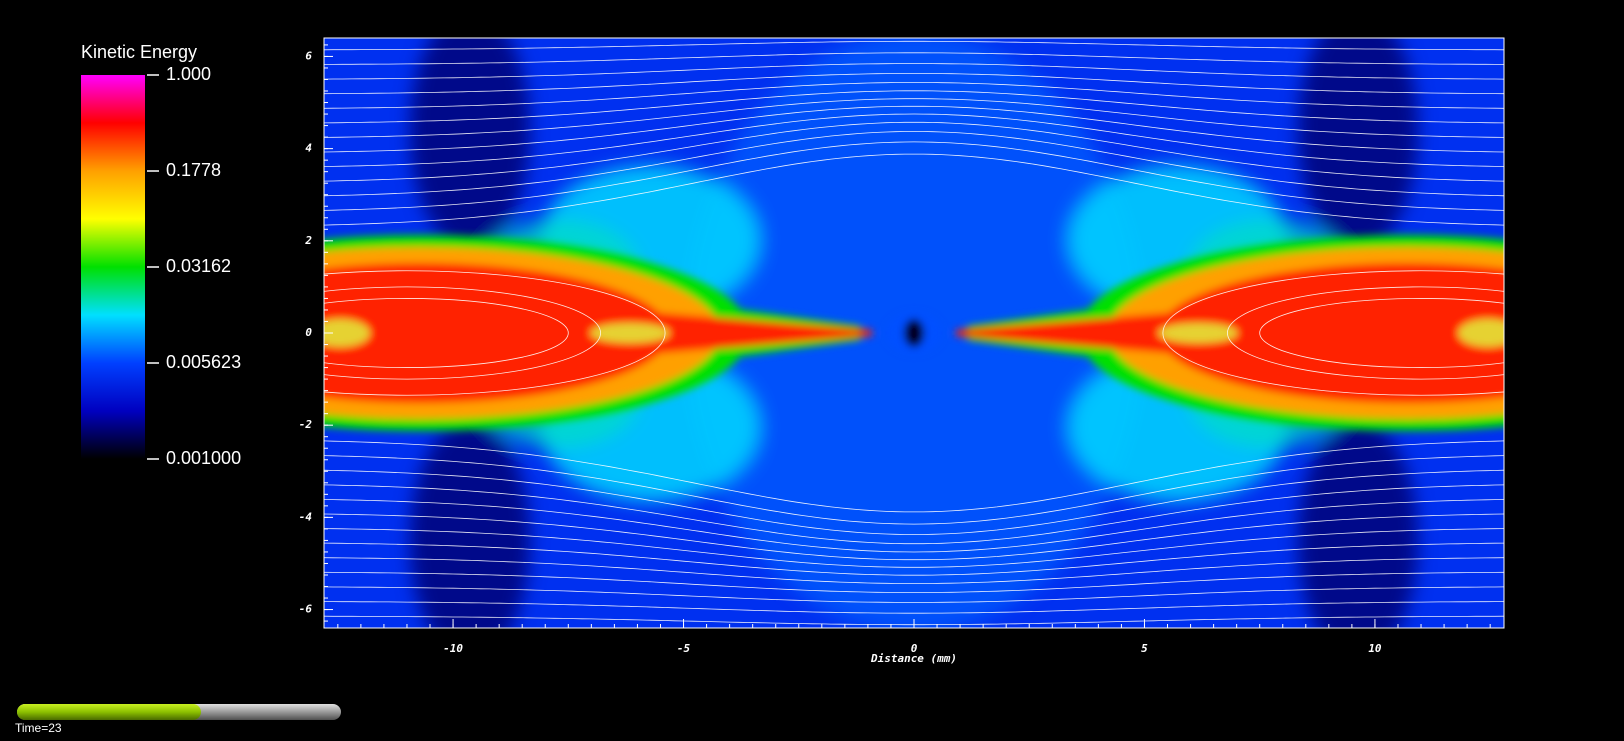  What do you see at coordinates (308, 332) in the screenshot?
I see `y-tick-label: 0` at bounding box center [308, 332].